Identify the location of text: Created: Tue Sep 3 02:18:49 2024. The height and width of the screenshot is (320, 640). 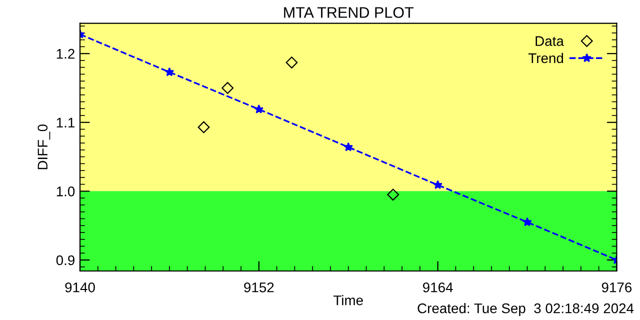
(526, 309).